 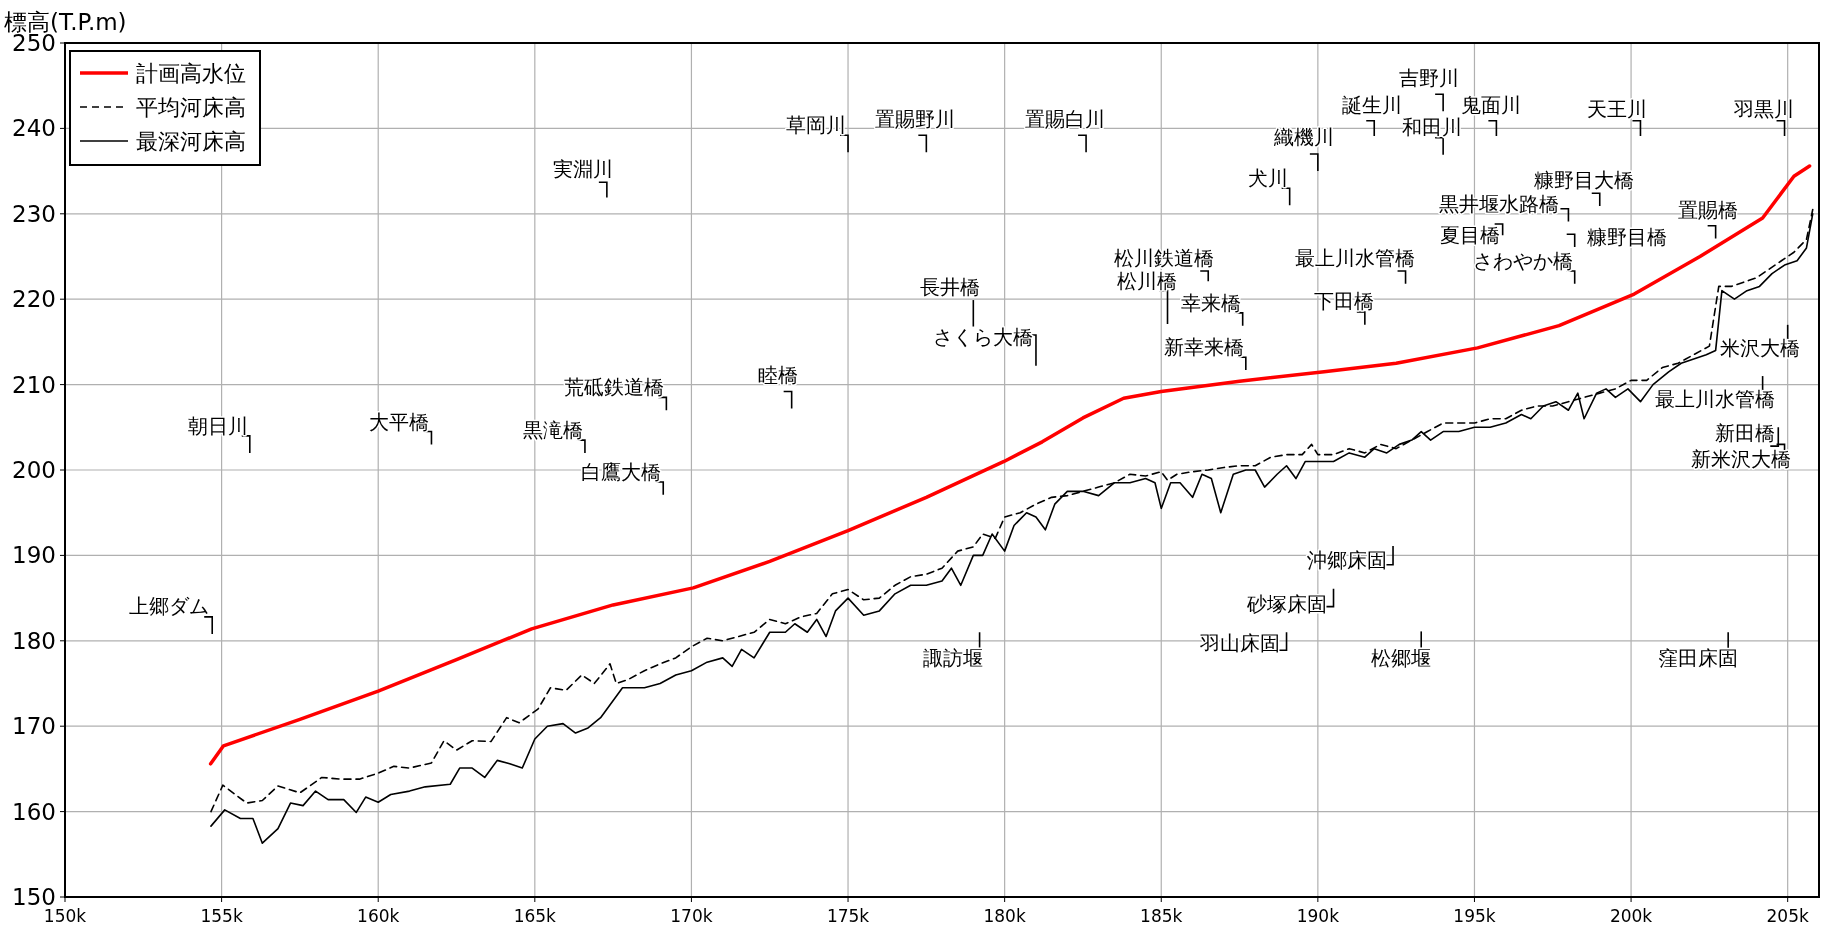 What do you see at coordinates (535, 916) in the screenshot?
I see `x-tick-label: 165k` at bounding box center [535, 916].